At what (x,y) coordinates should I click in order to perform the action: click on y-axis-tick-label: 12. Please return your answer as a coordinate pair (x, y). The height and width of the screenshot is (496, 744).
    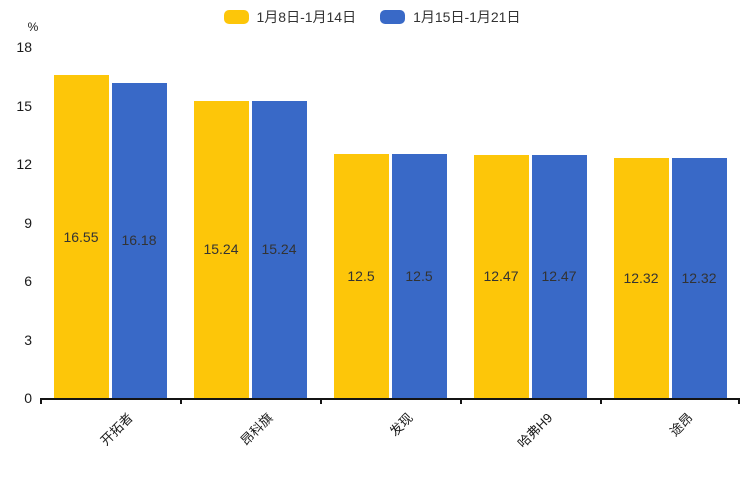
    Looking at the image, I should click on (24, 164).